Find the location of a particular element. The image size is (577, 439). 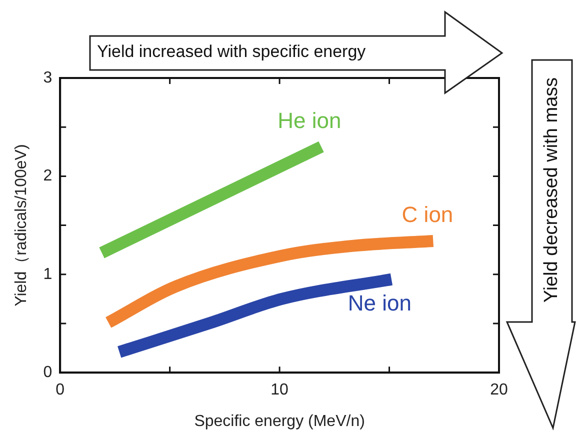

x-tick-label: 0 is located at coordinates (60, 390).